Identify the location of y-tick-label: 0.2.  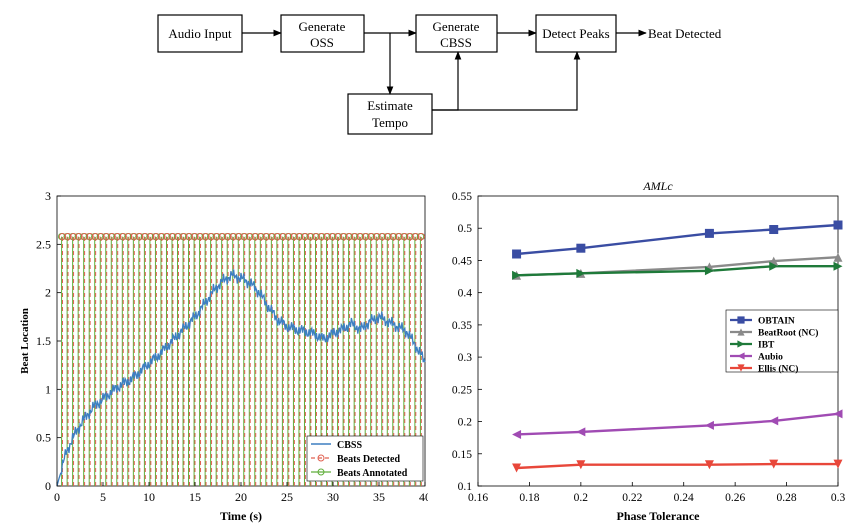
(465, 423).